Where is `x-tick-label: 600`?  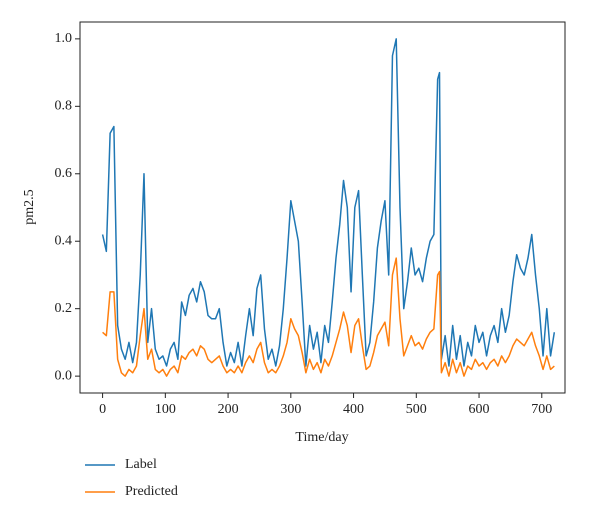
x-tick-label: 600 is located at coordinates (479, 409).